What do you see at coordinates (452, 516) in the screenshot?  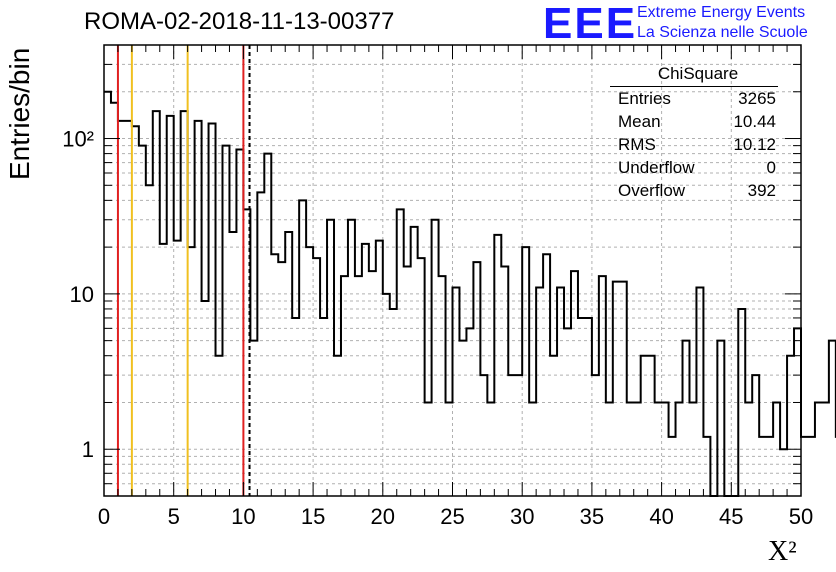 I see `x-tick-label: 25` at bounding box center [452, 516].